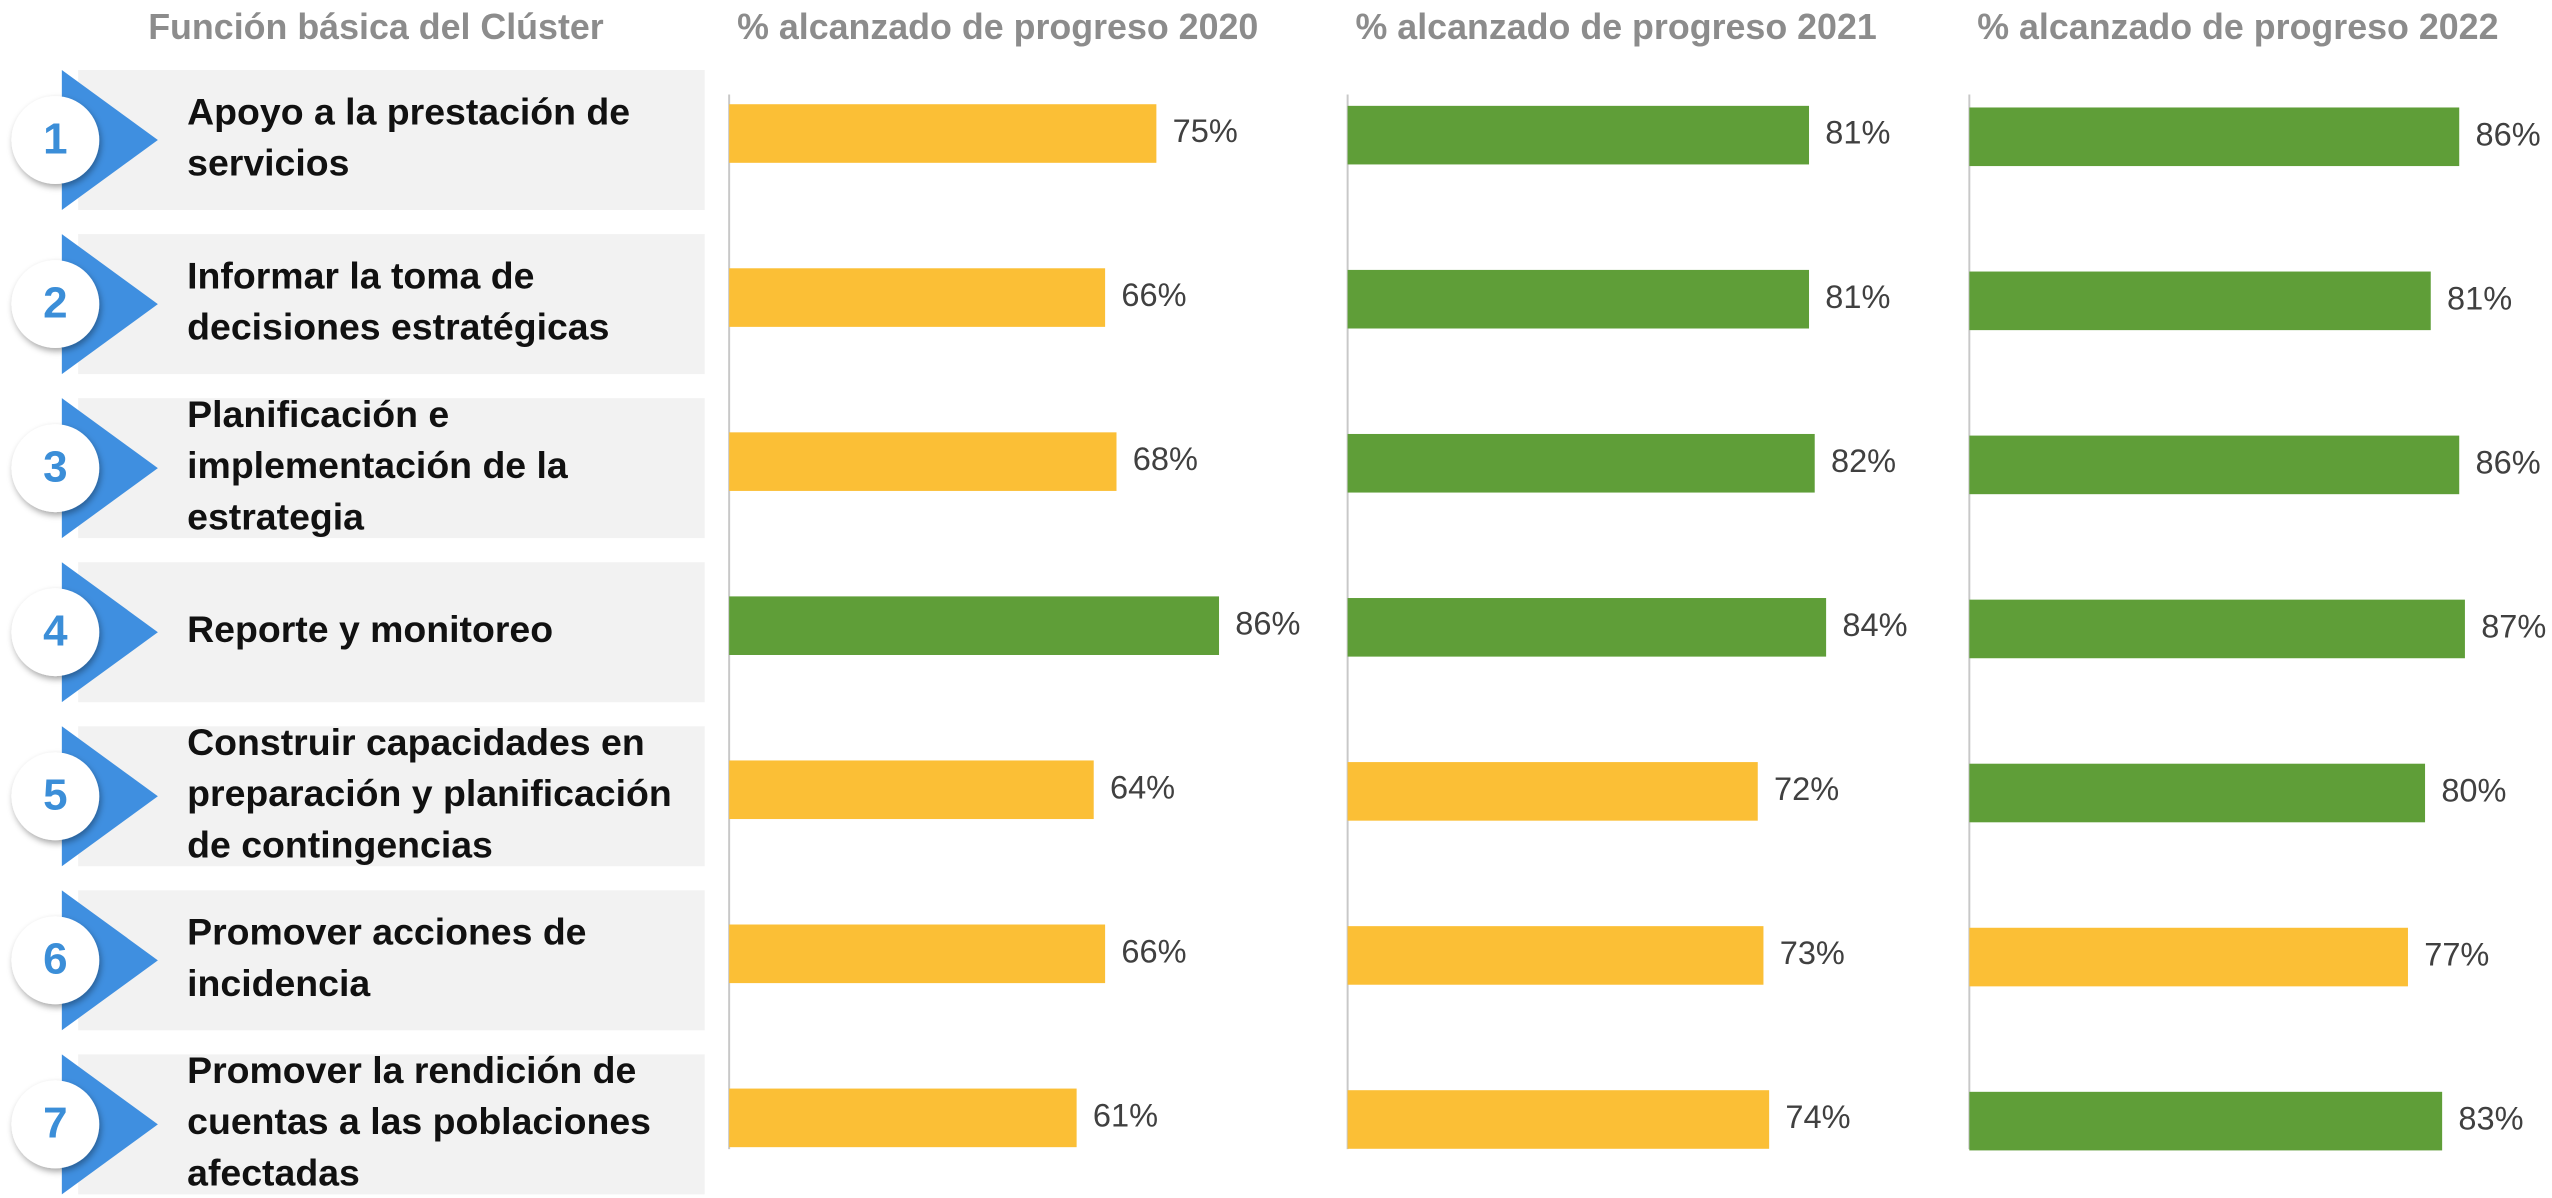 This screenshot has height=1198, width=2552. What do you see at coordinates (2513, 627) in the screenshot?
I see `value-label: 87%` at bounding box center [2513, 627].